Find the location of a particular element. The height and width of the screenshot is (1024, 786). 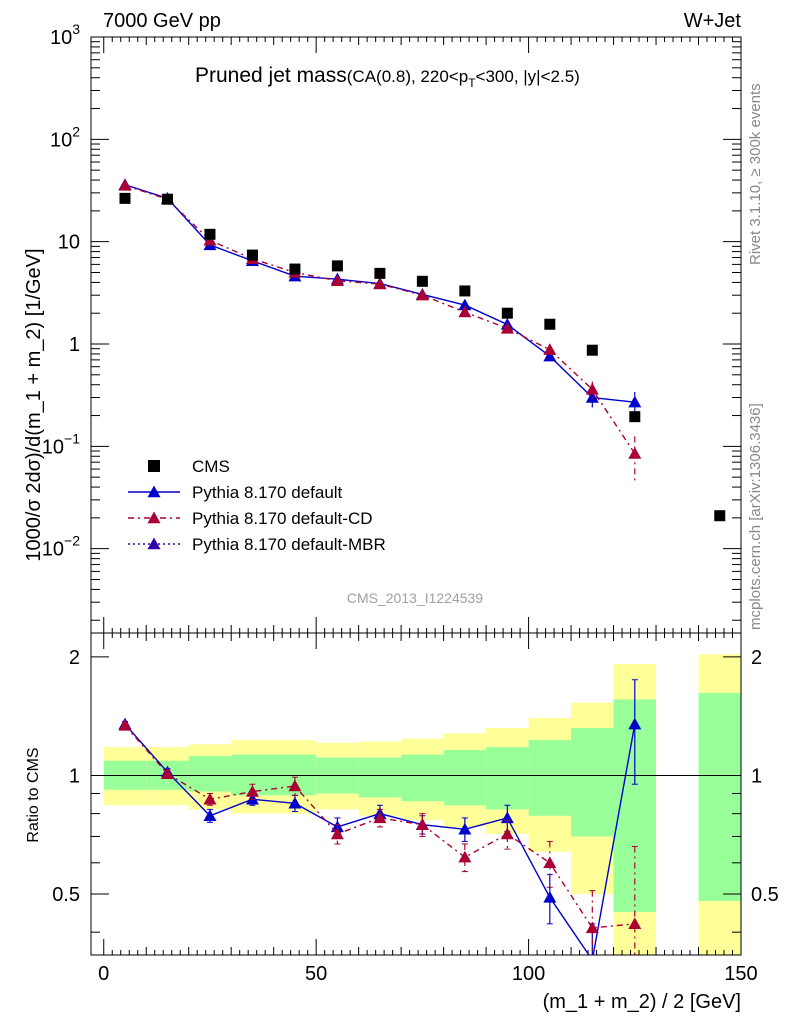

ratio-tick-label-right: 1 is located at coordinates (756, 776).